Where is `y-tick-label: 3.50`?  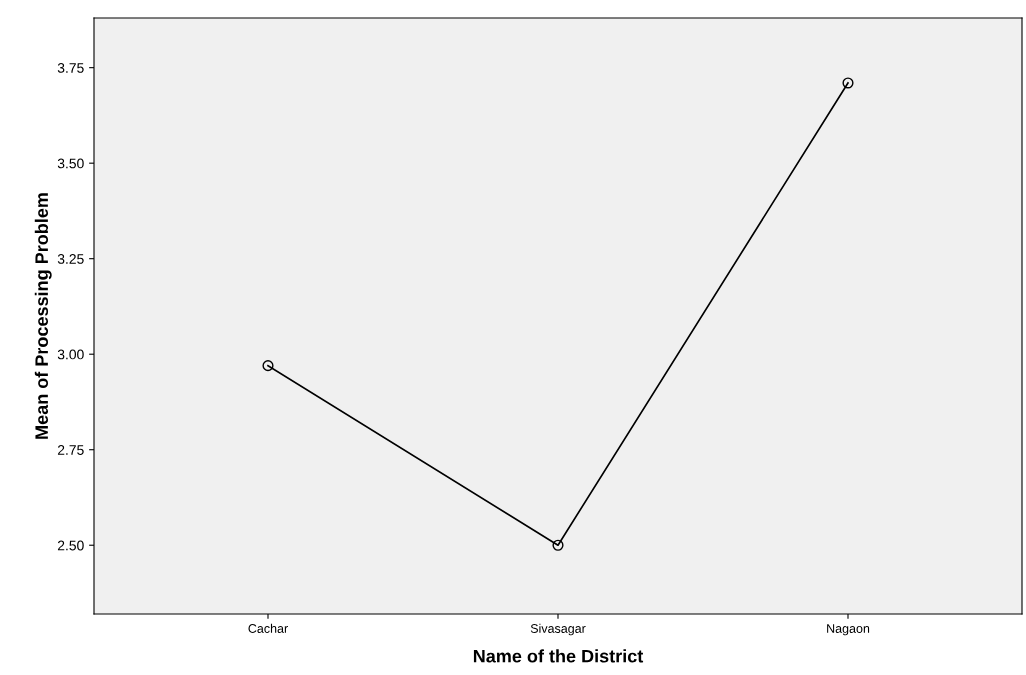
y-tick-label: 3.50 is located at coordinates (70, 163).